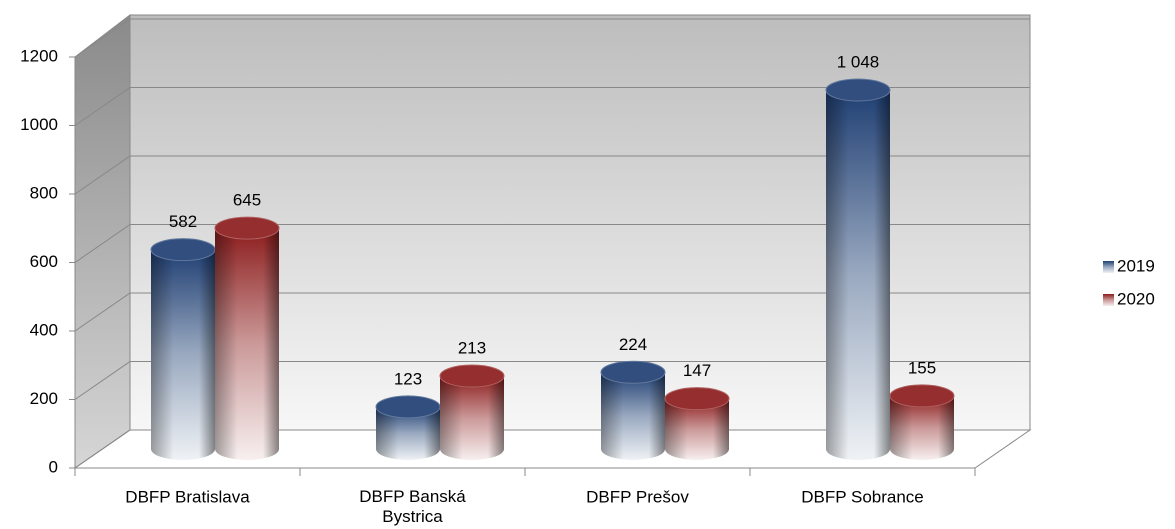 The image size is (1175, 529). I want to click on data-label: 224, so click(633, 344).